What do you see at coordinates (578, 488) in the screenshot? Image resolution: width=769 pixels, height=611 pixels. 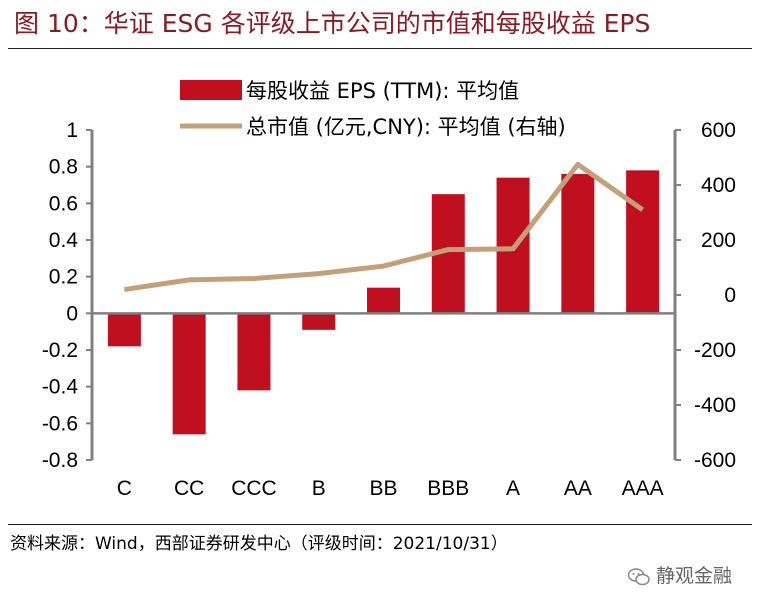 I see `x-tick-label: AA` at bounding box center [578, 488].